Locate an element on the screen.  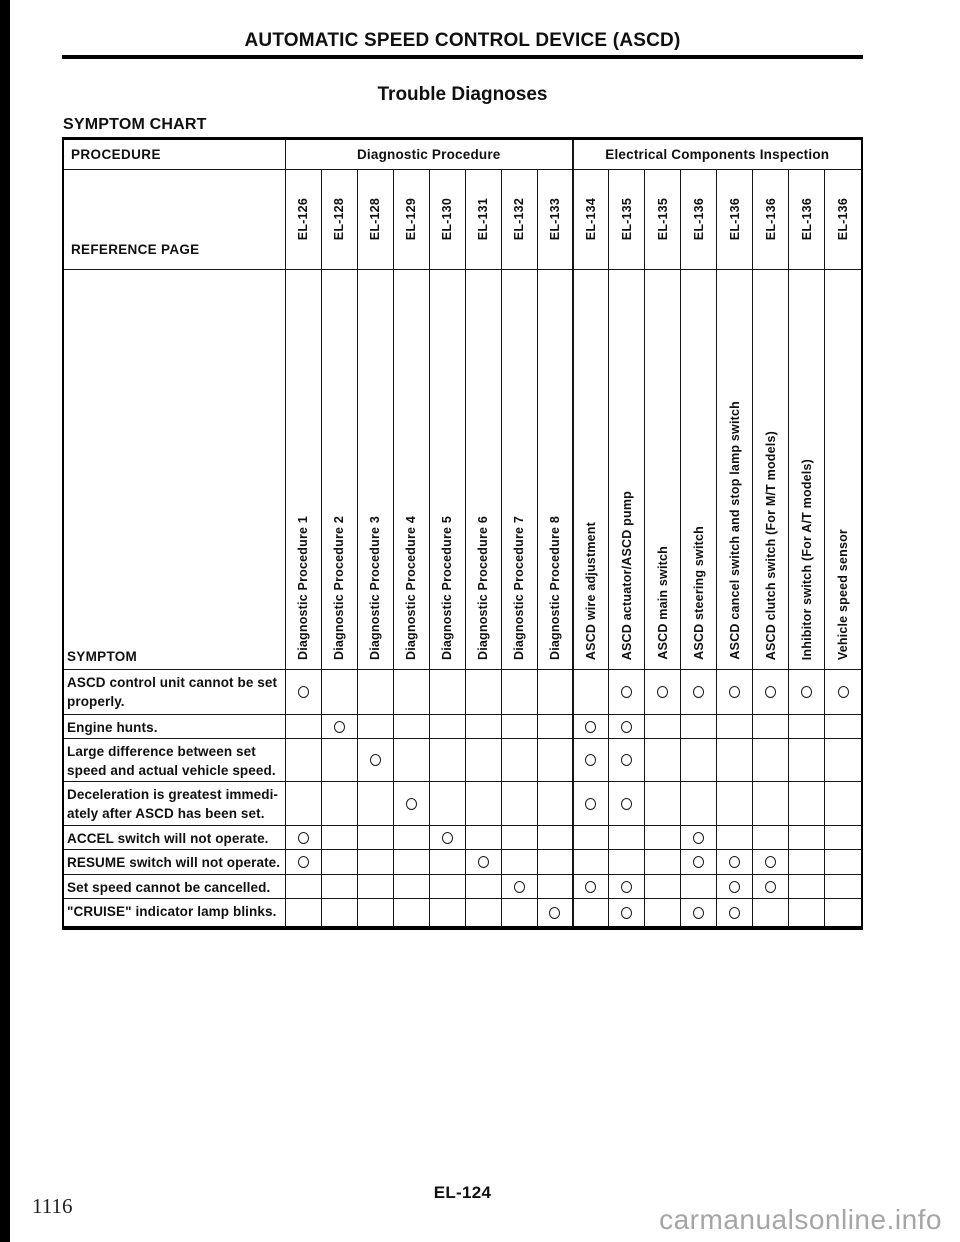
column-label: Diagnostic Procedure 3 is located at coordinates (375, 587).